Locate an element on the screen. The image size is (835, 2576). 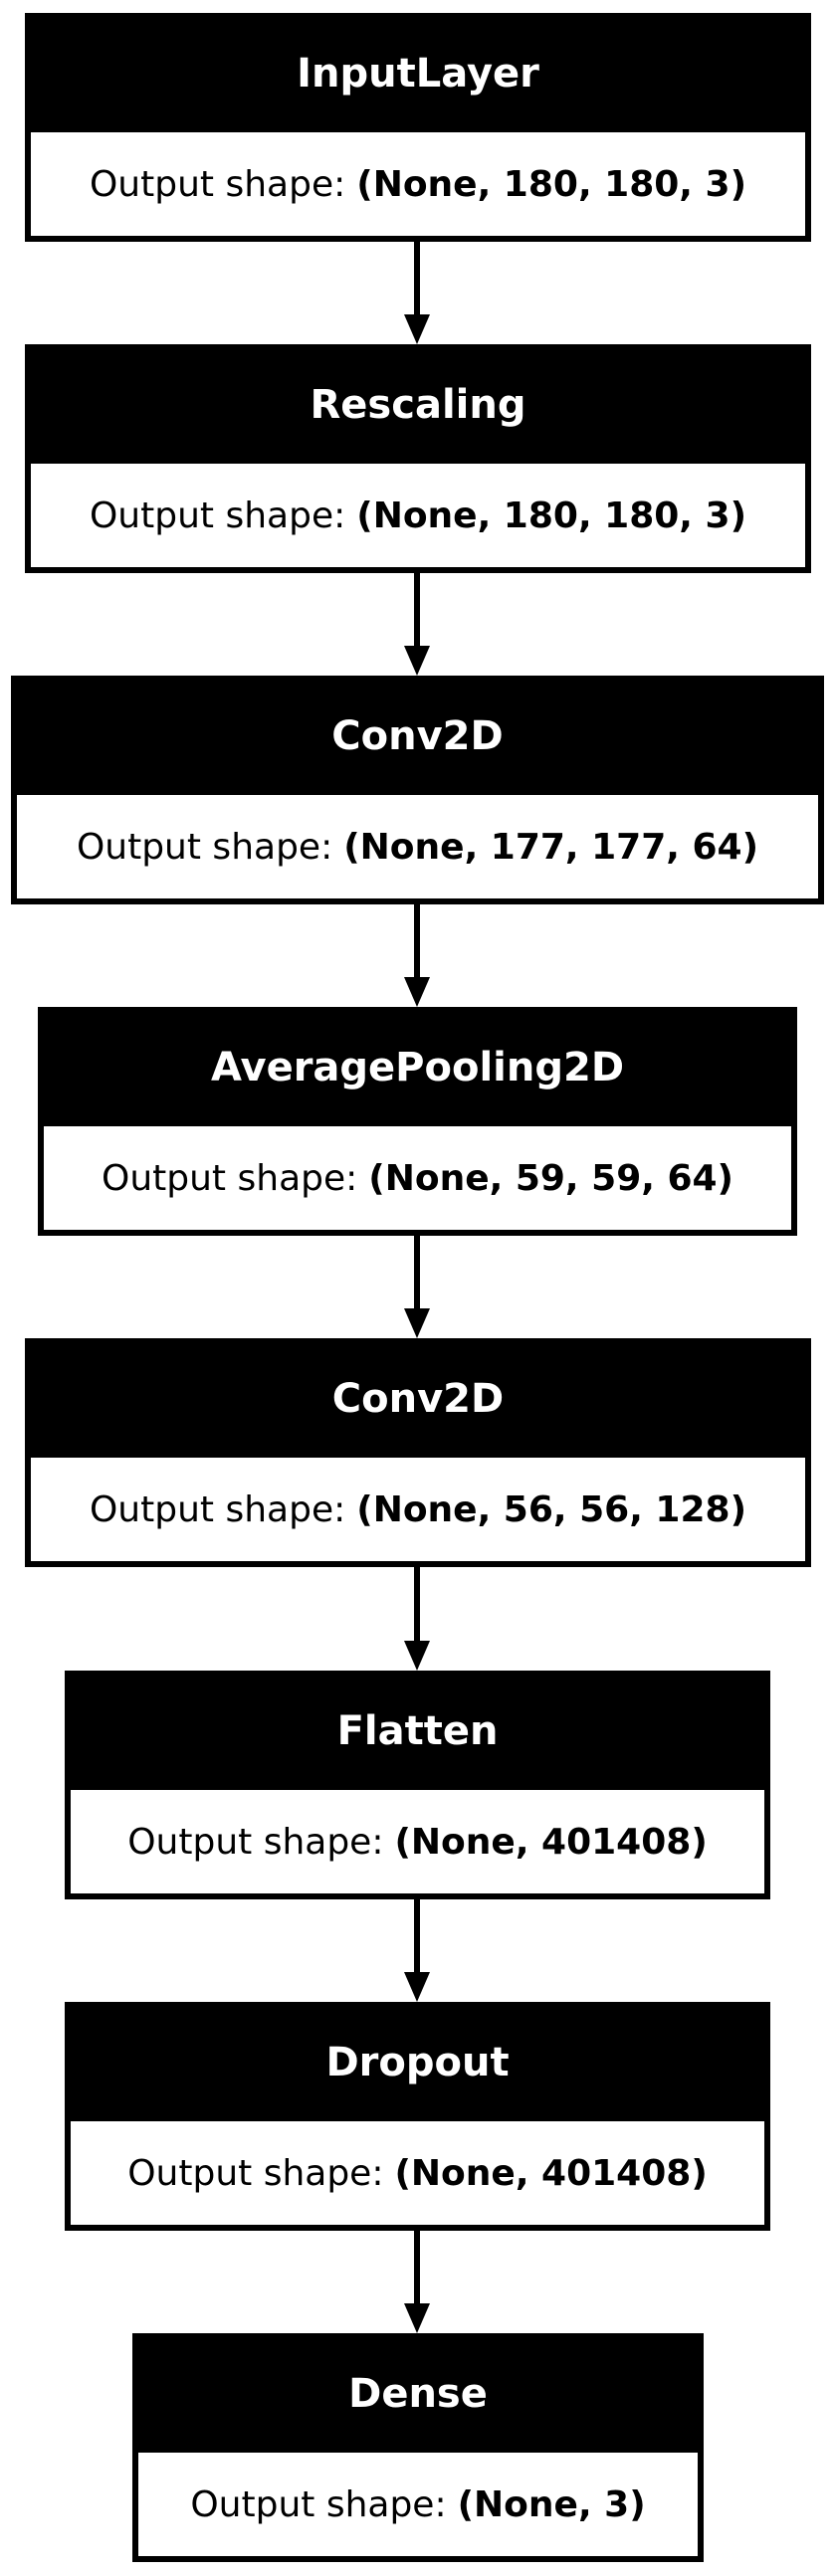
layer-node-flatten: Flatten Output shape: (None, 401408) is located at coordinates (417, 1785).